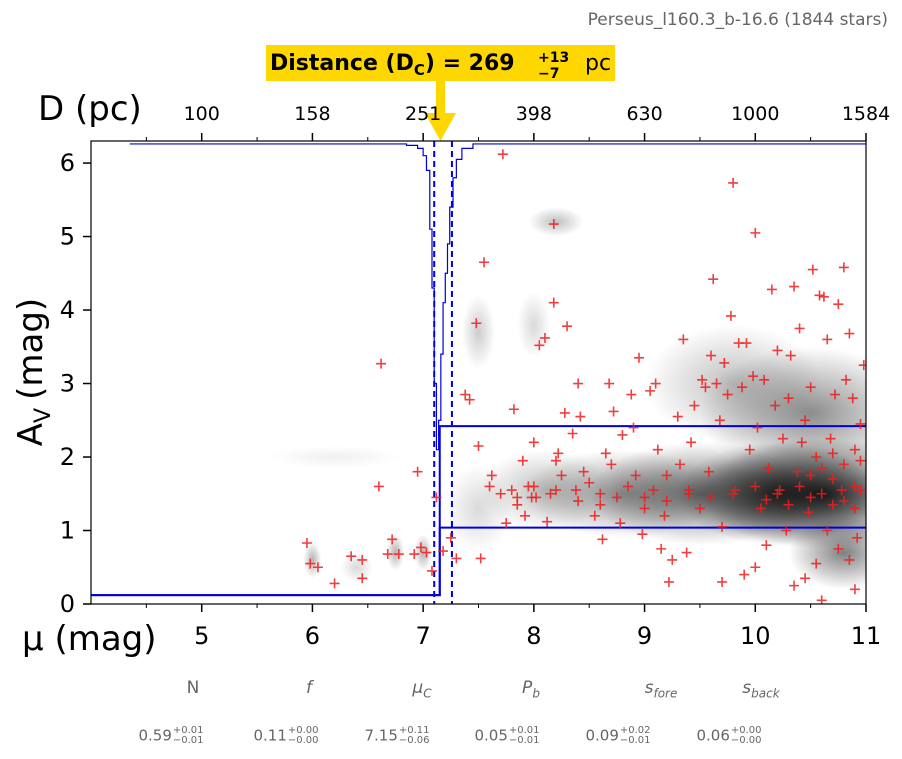 Image resolution: width=902 pixels, height=759 pixels. Describe the element at coordinates (440, 63) in the screenshot. I see `distance-callout-box` at that location.